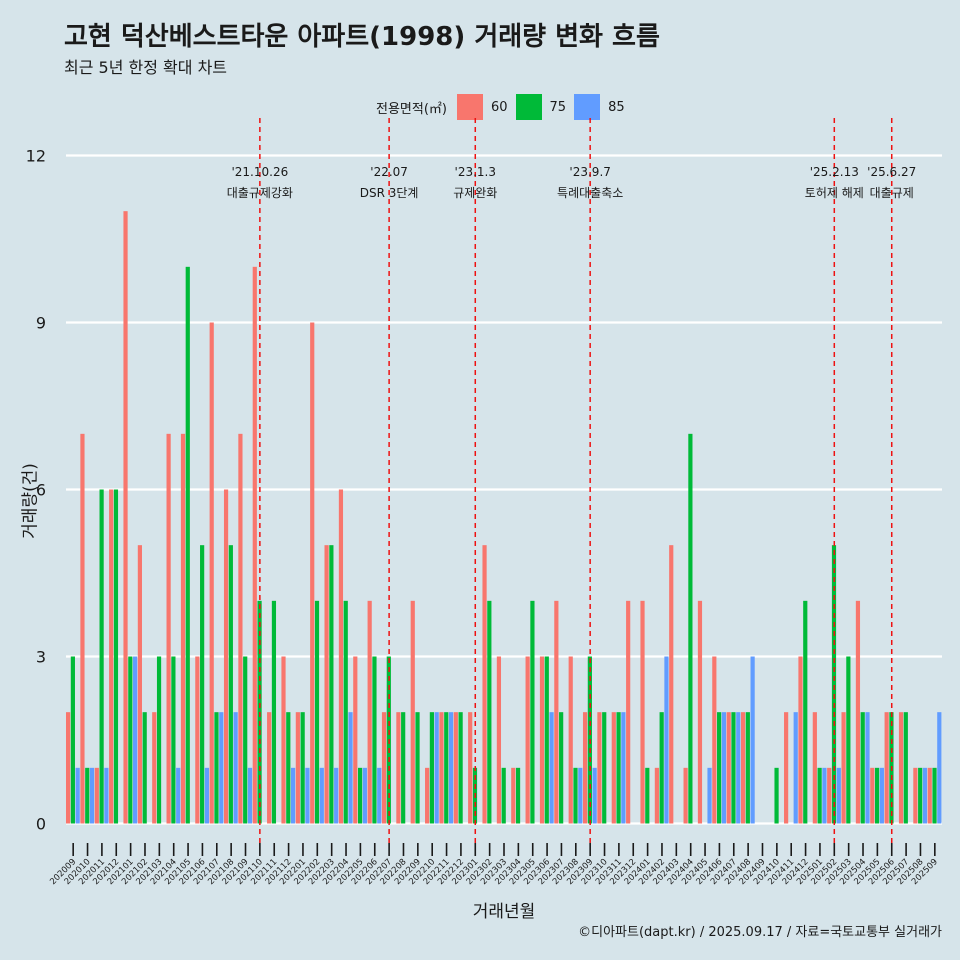  I want to click on event-label-202309: 특례대출축소, so click(590, 193).